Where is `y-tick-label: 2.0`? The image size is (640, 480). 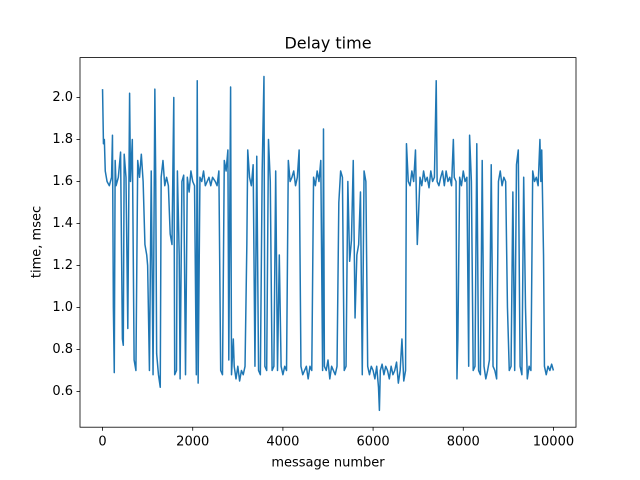
y-tick-label: 2.0 is located at coordinates (62, 97).